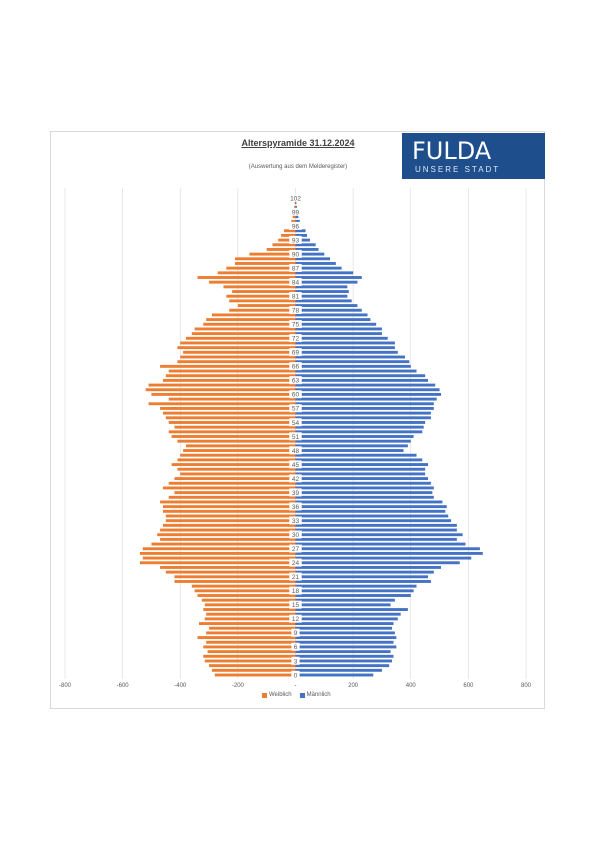  What do you see at coordinates (296, 563) in the screenshot?
I see `age-label: 24` at bounding box center [296, 563].